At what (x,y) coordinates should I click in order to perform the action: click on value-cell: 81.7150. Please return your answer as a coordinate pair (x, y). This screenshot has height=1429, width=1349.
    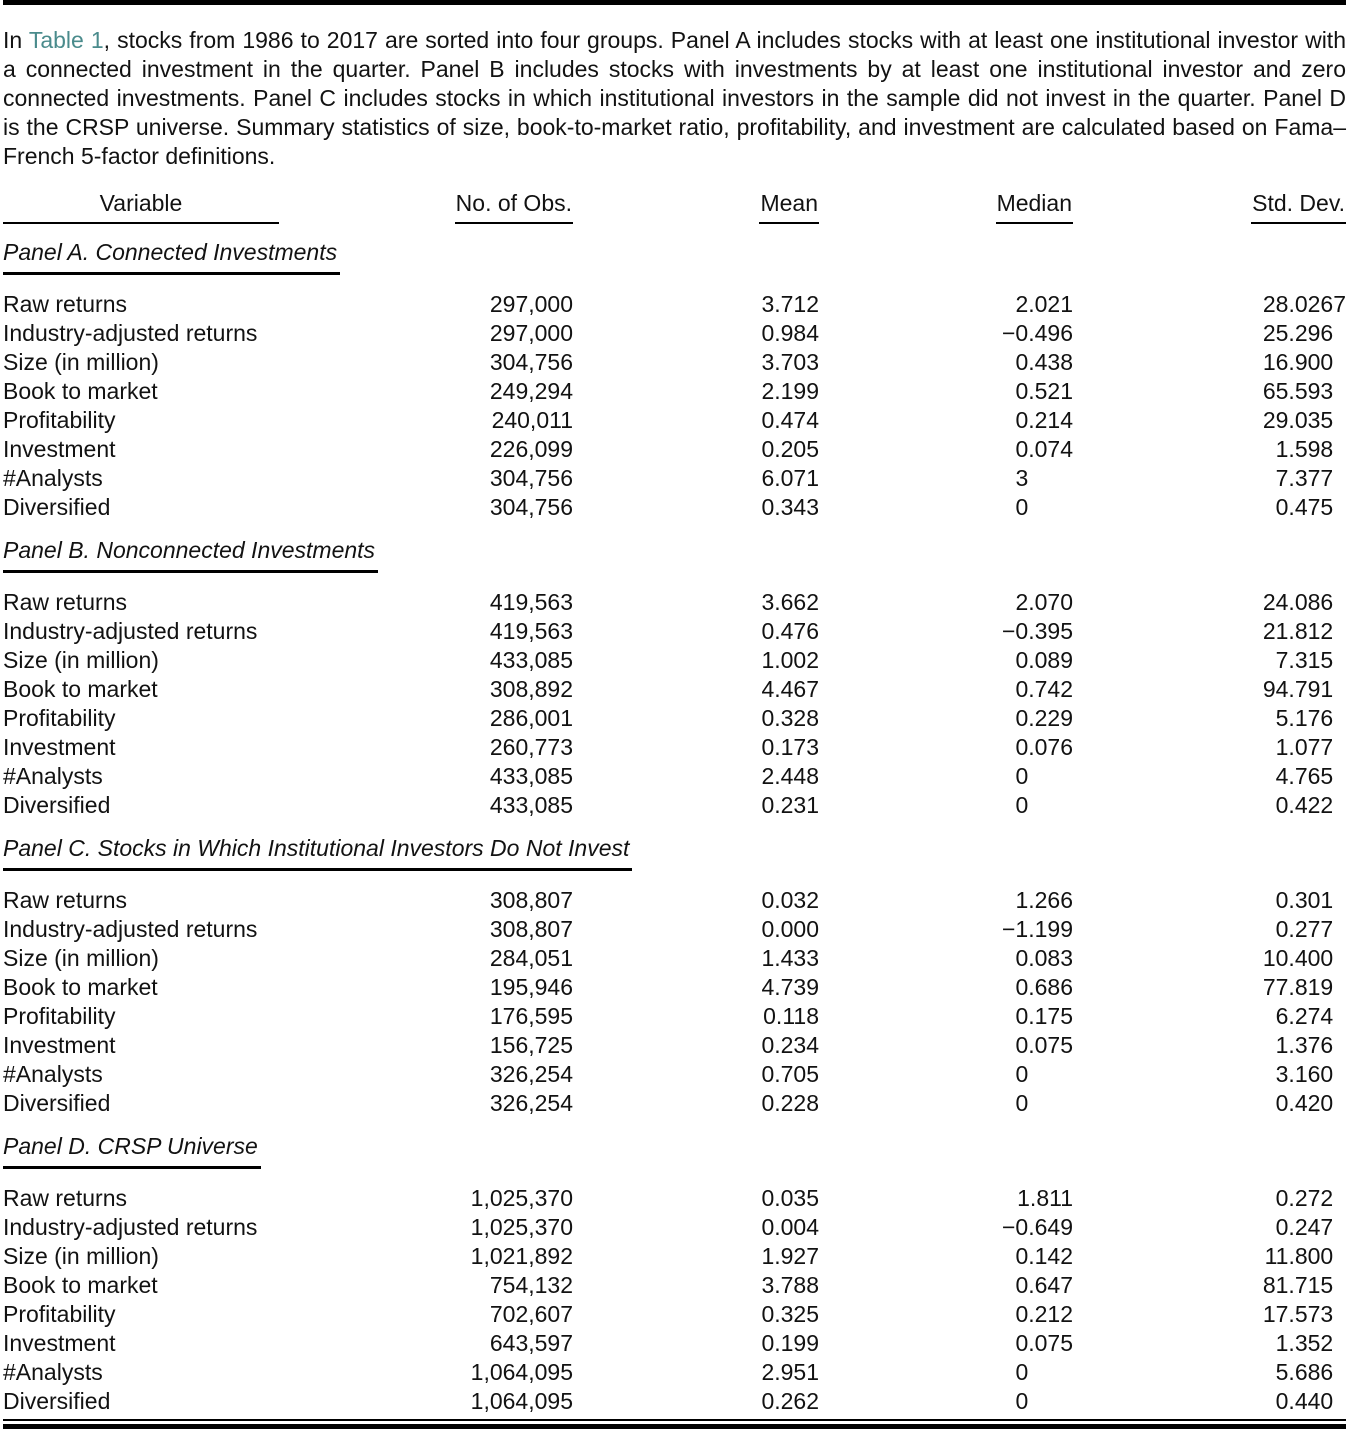
    Looking at the image, I should click on (1298, 1285).